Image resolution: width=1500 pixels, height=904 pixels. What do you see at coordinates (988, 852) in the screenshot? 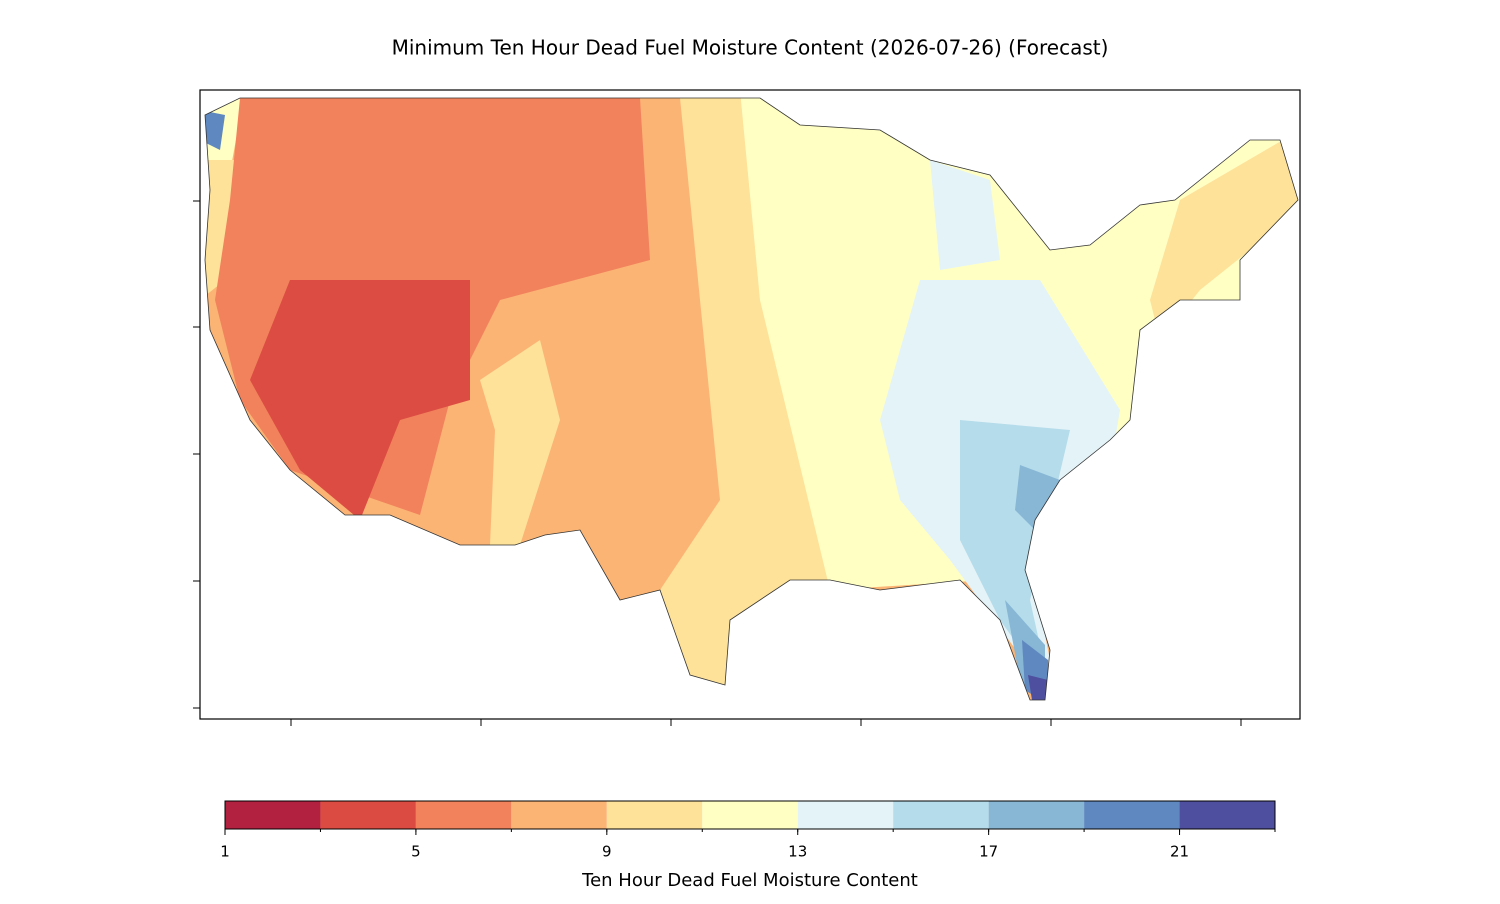
I see `colorbar-tick-label: 17` at bounding box center [988, 852].